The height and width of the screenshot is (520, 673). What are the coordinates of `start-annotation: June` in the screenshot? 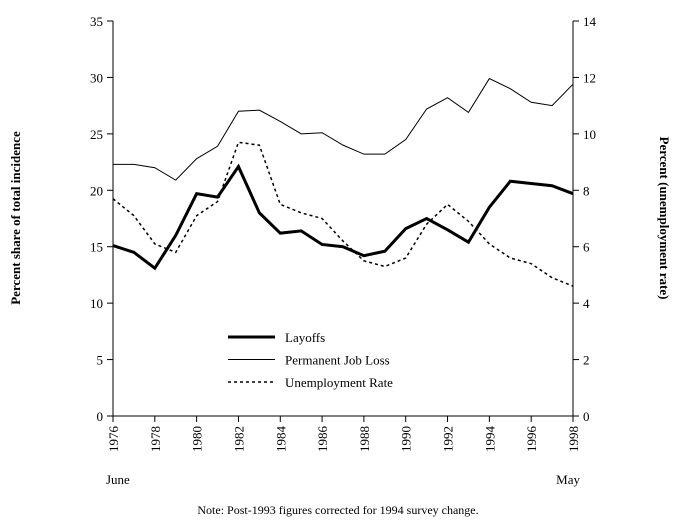 It's located at (118, 479).